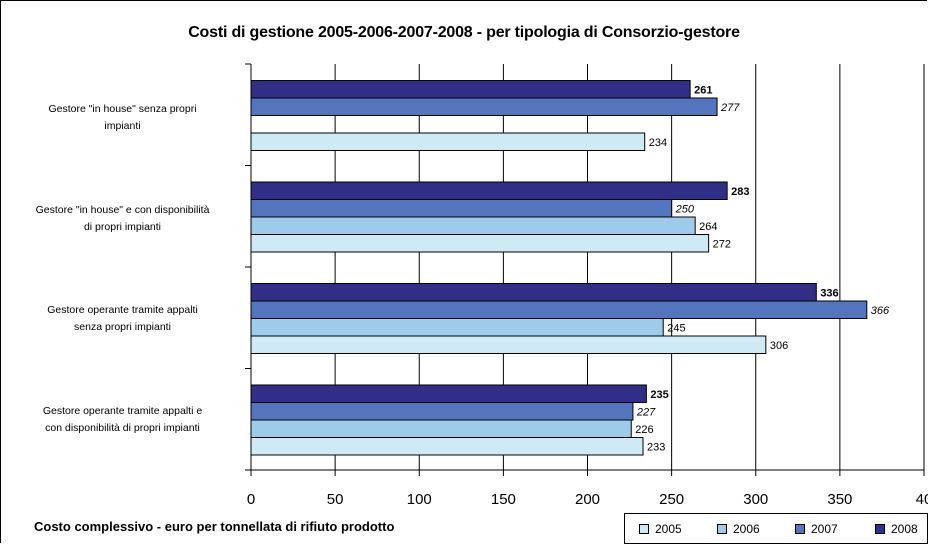  Describe the element at coordinates (824, 529) in the screenshot. I see `legend-label: 2007` at that location.